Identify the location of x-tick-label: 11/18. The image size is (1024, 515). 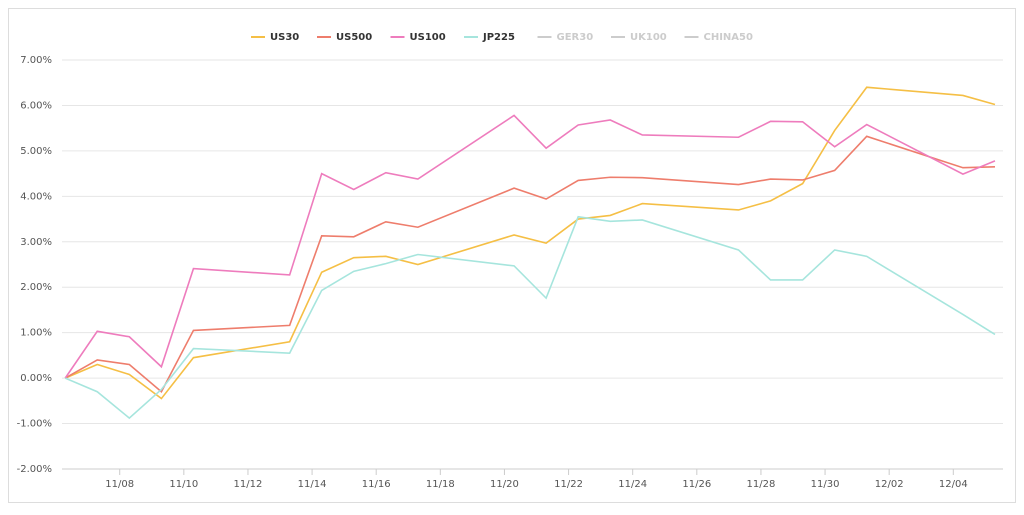
(440, 484).